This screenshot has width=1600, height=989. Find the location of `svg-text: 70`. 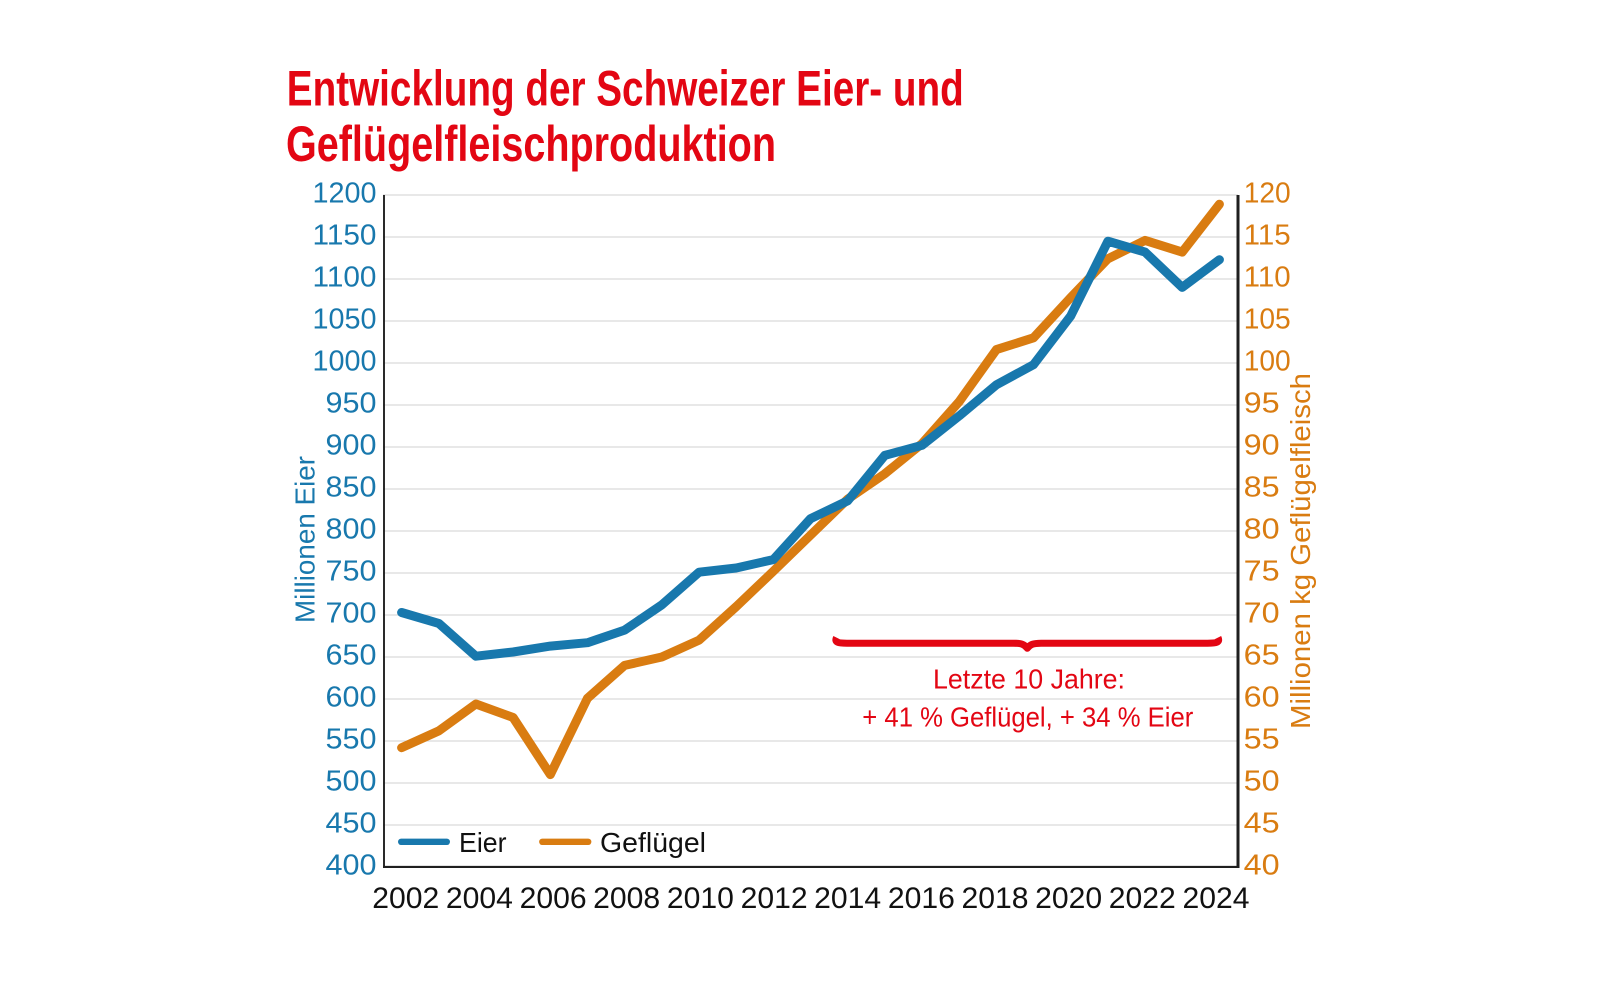

svg-text: 70 is located at coordinates (1262, 614).